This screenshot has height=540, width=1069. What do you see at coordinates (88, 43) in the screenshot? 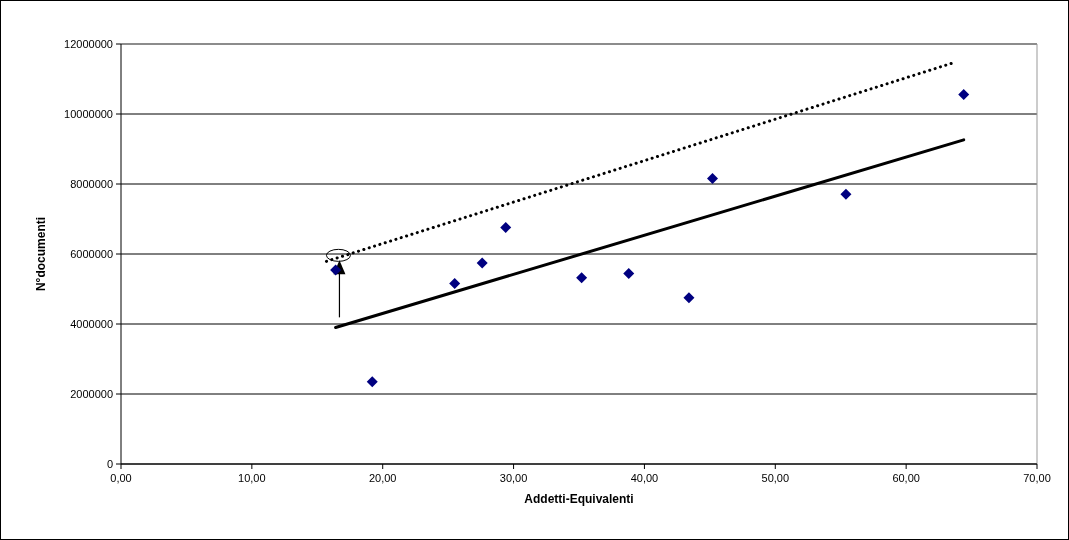
I see `y-tick-label: 12000000` at bounding box center [88, 43].